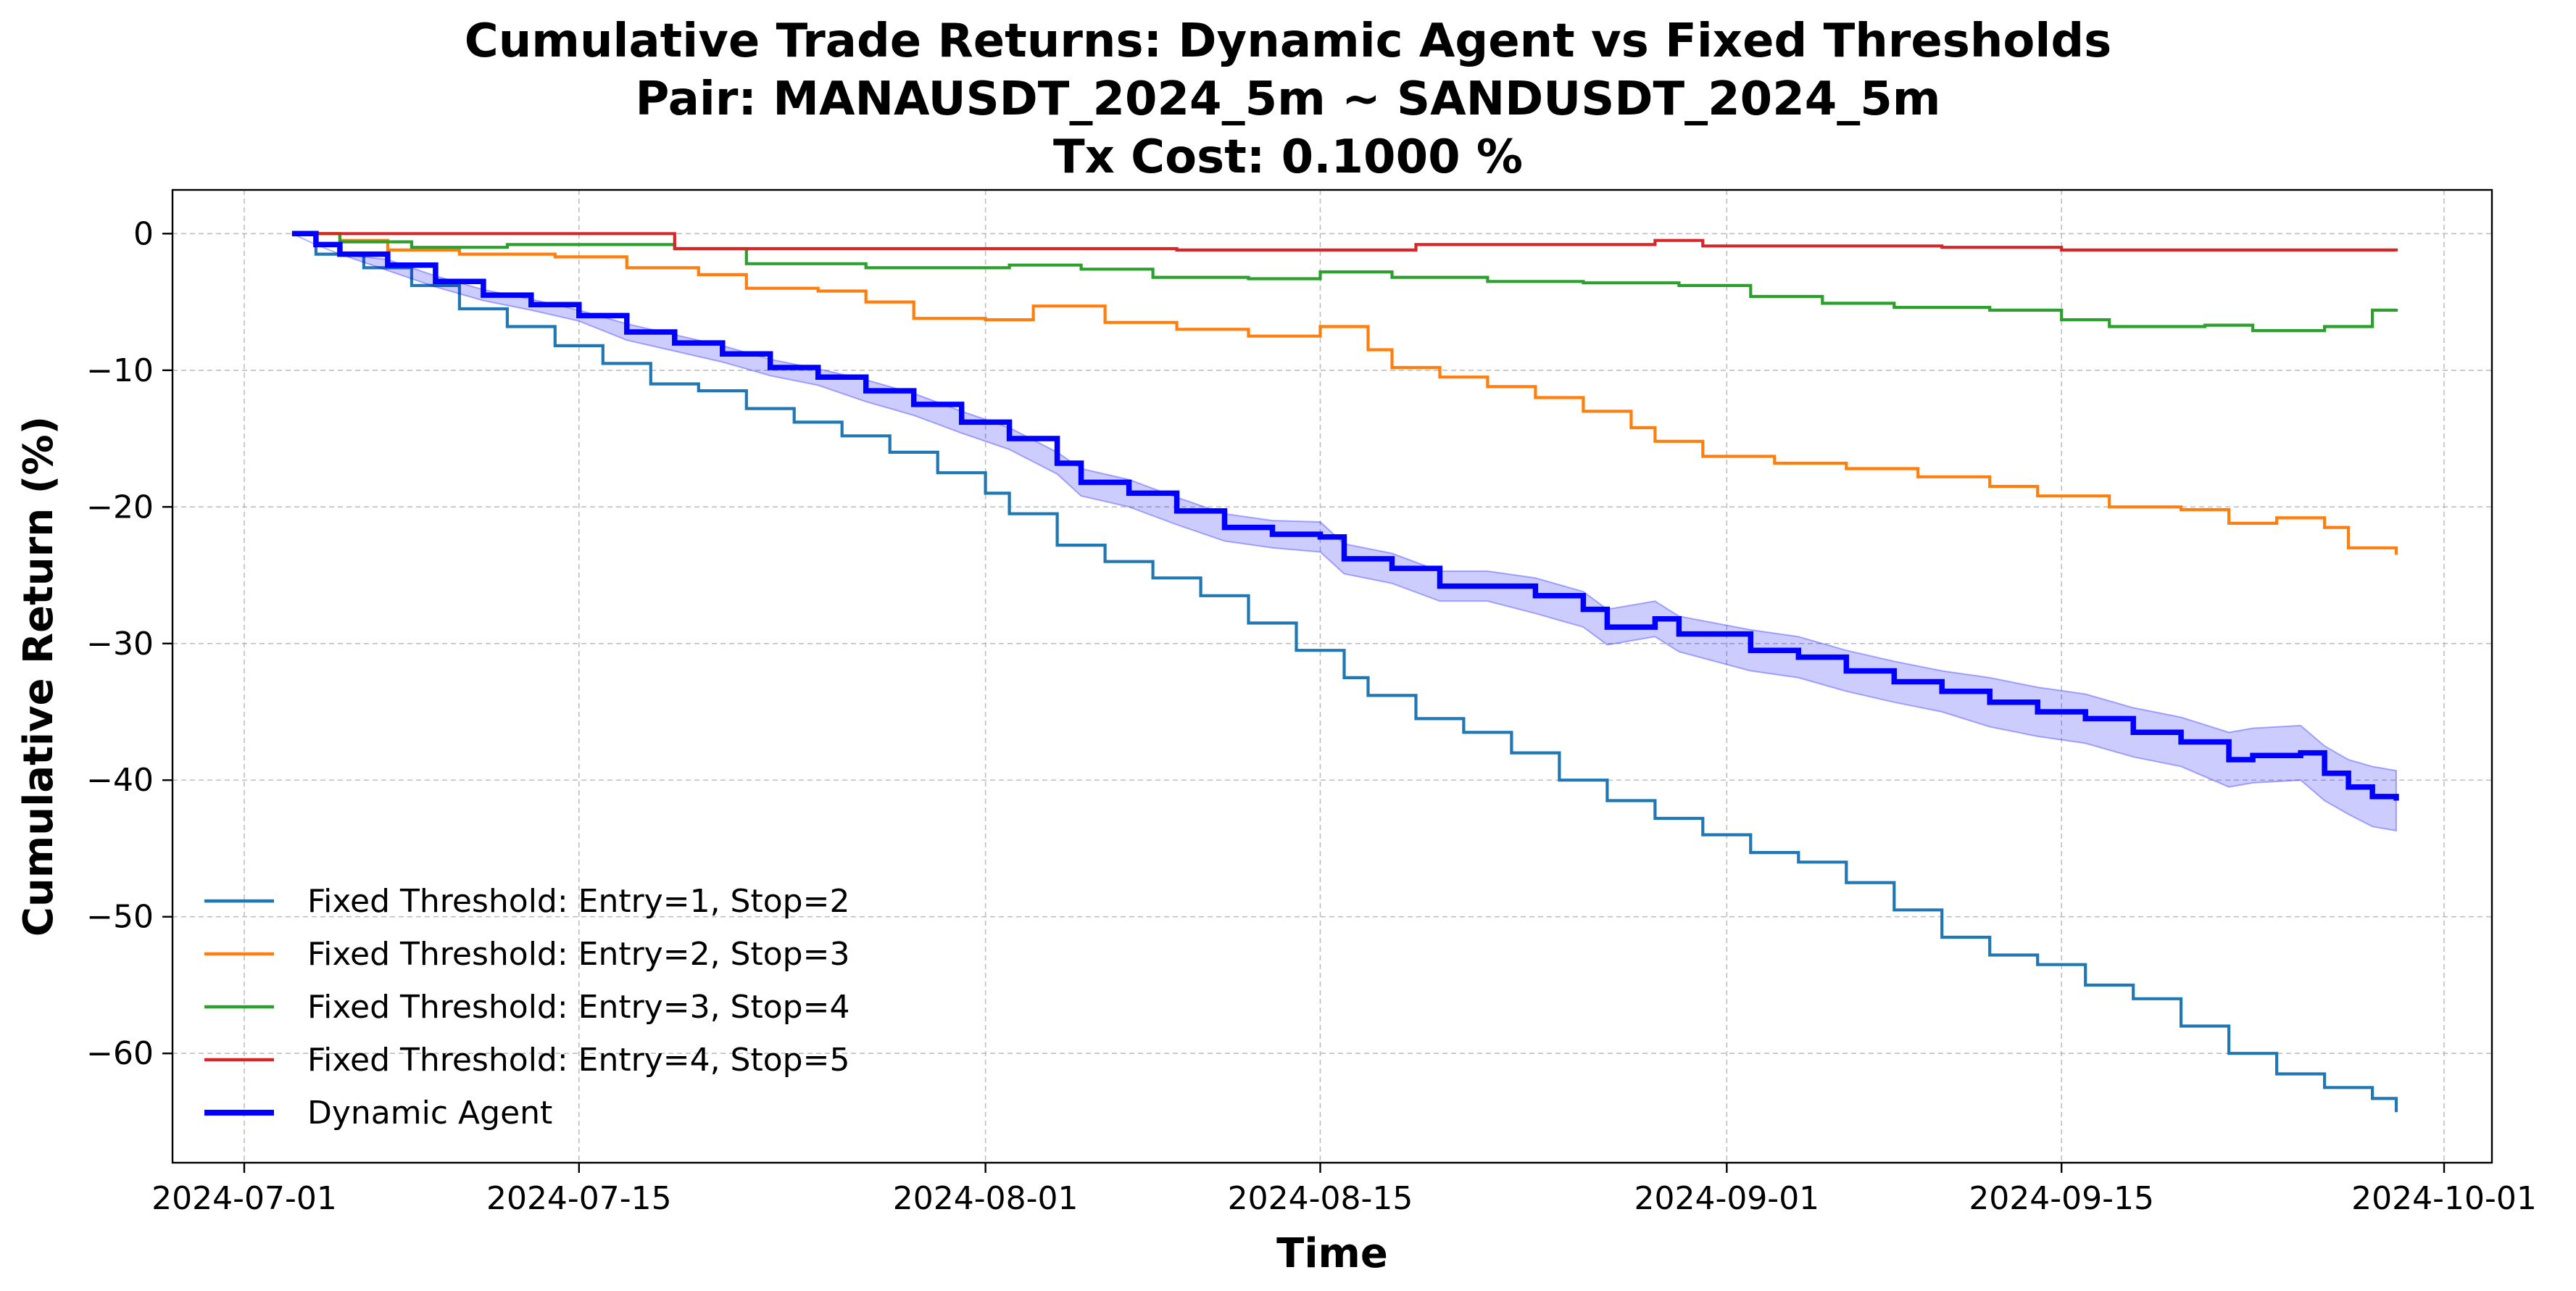  What do you see at coordinates (1726, 1198) in the screenshot?
I see `x-tick-label: 2024-09-01` at bounding box center [1726, 1198].